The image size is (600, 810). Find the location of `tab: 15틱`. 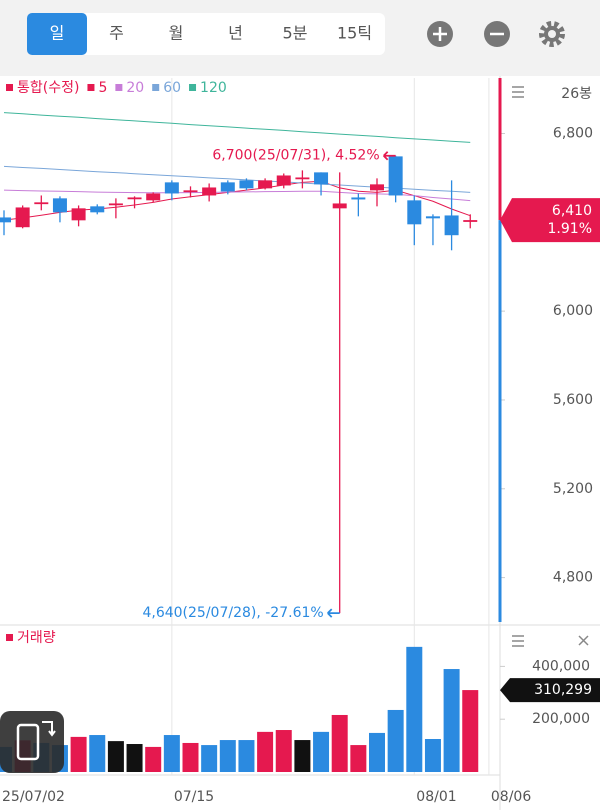

tab: 15틱 is located at coordinates (354, 33).